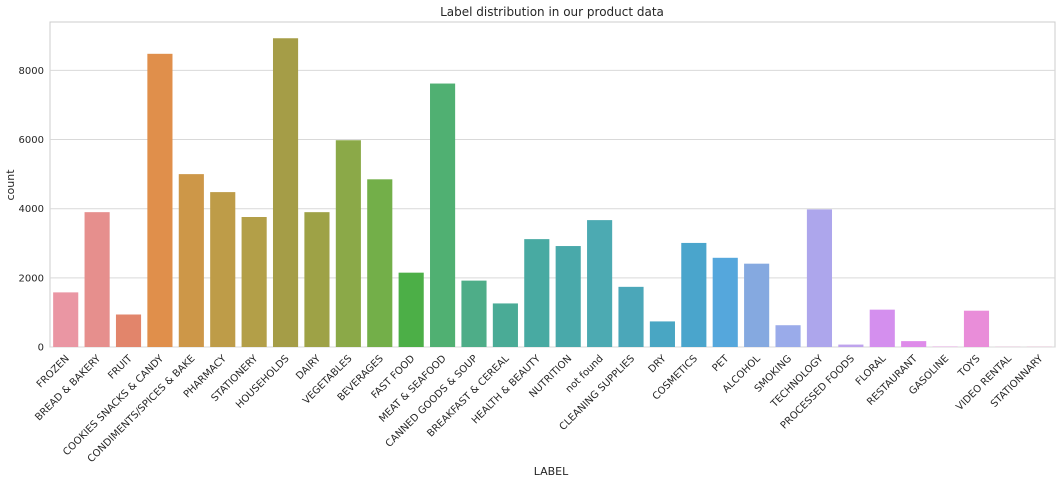  I want to click on x-tick-label: FRUIT, so click(120, 367).